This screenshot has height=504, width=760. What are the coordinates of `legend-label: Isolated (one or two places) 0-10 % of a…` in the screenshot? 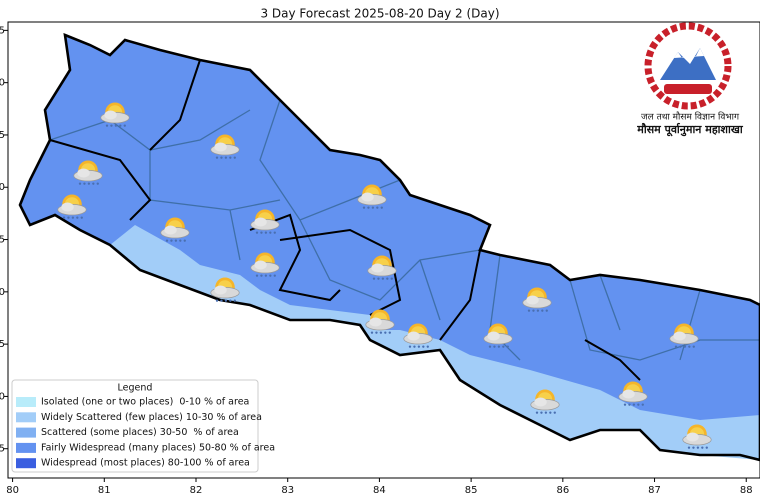 It's located at (145, 402).